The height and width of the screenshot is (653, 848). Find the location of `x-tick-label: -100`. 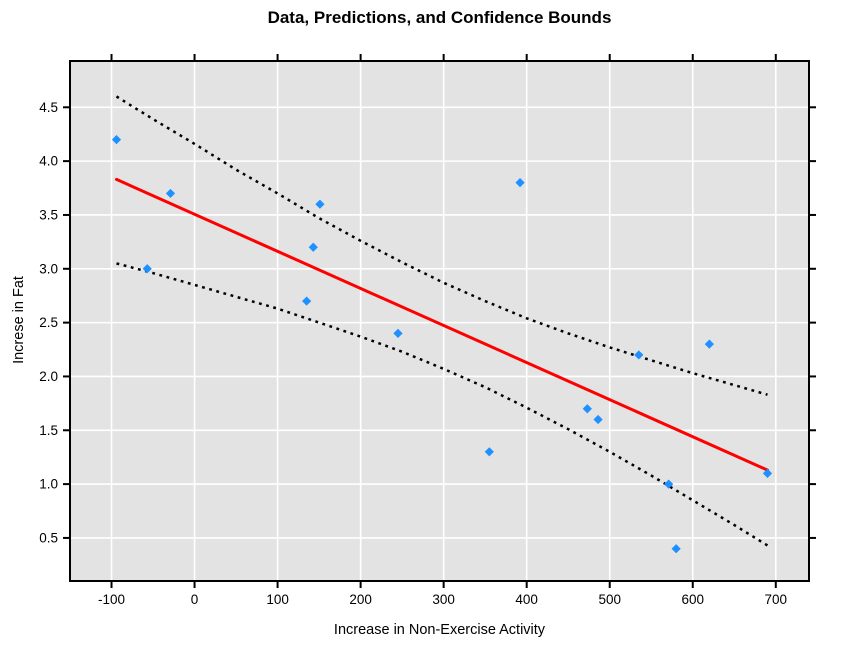

x-tick-label: -100 is located at coordinates (111, 599).